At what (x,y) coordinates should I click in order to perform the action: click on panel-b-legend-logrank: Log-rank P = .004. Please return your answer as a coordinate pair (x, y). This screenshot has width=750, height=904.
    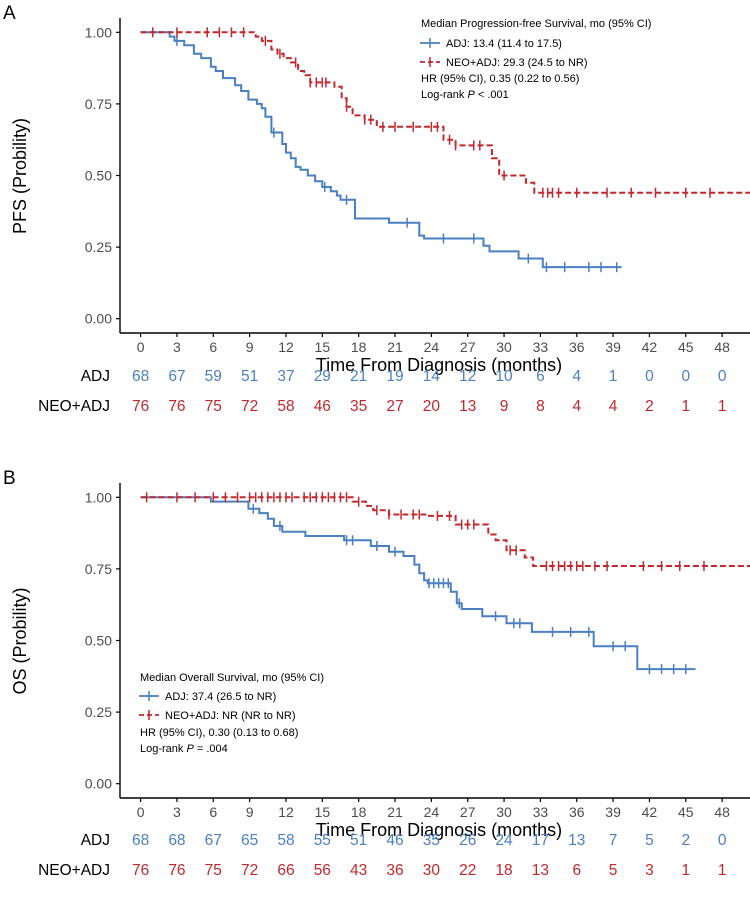
    Looking at the image, I should click on (184, 749).